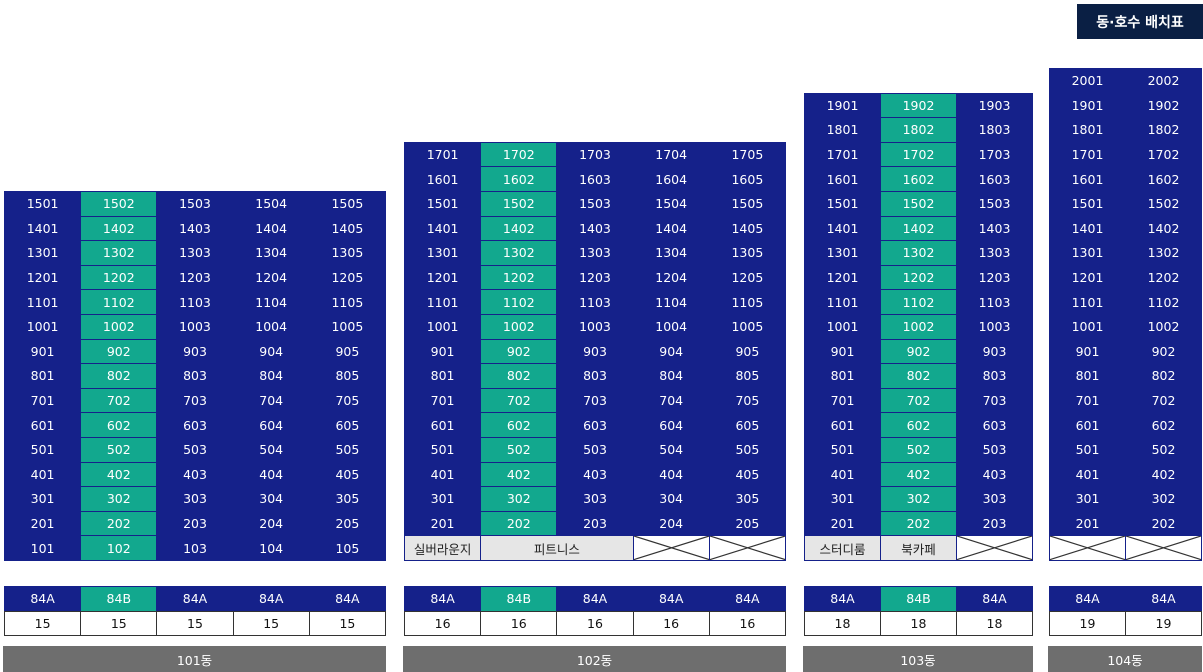 The width and height of the screenshot is (1203, 672). Describe the element at coordinates (747, 179) in the screenshot. I see `unit-cell: 1605` at that location.